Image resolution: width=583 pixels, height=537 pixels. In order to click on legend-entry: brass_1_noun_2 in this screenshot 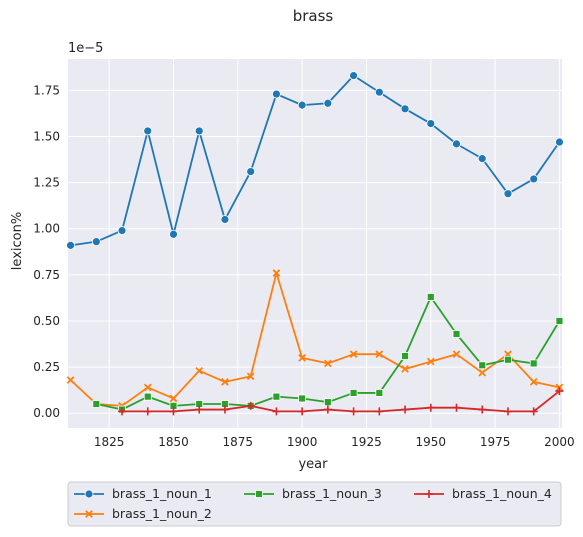, I will do `click(143, 513)`.